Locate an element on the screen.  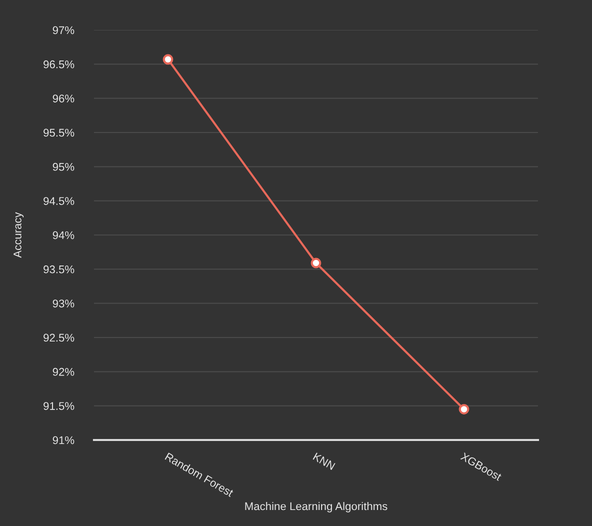
y-tick-label: 93.5% is located at coordinates (59, 269).